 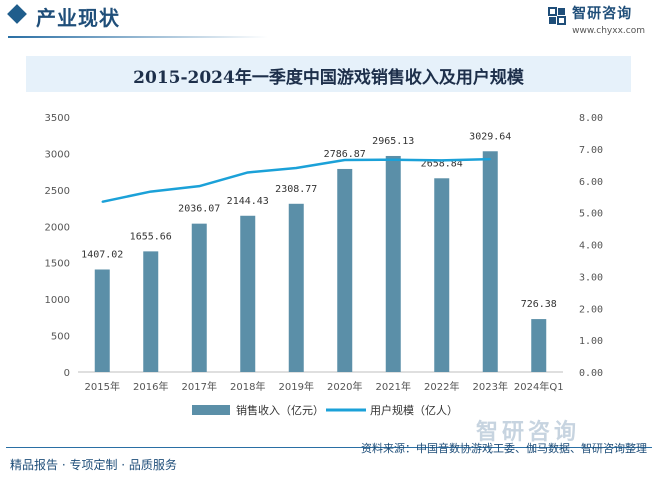 What do you see at coordinates (602, 14) in the screenshot?
I see `brand-name: 智研咨询` at bounding box center [602, 14].